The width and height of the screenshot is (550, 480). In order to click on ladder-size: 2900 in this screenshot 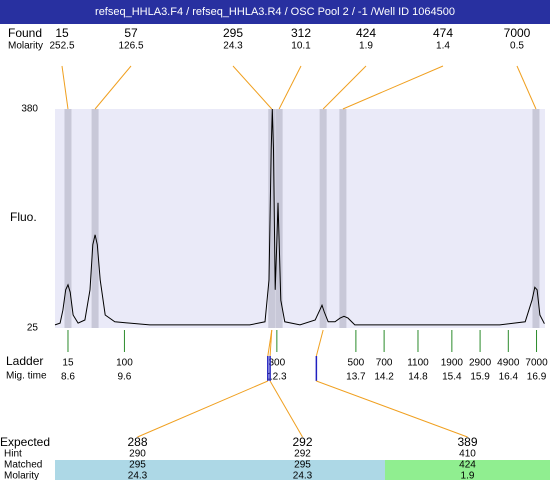, I will do `click(480, 363)`.